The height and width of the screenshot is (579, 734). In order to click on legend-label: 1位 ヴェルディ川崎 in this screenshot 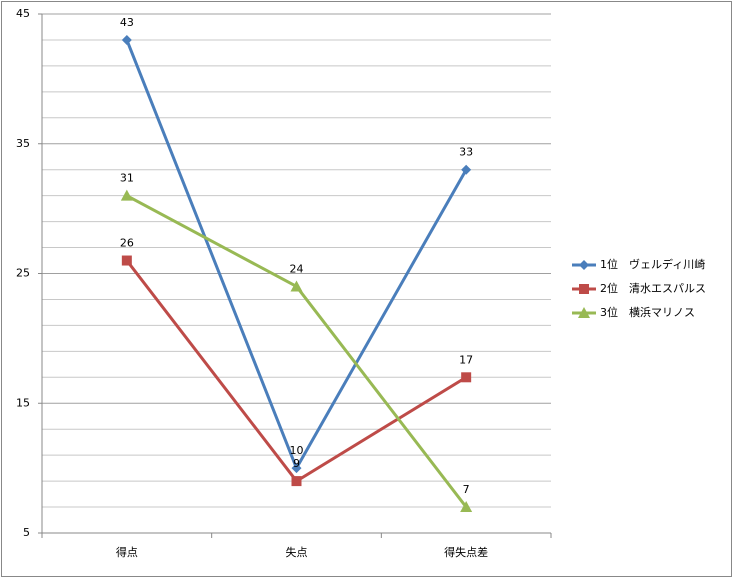, I will do `click(652, 264)`.